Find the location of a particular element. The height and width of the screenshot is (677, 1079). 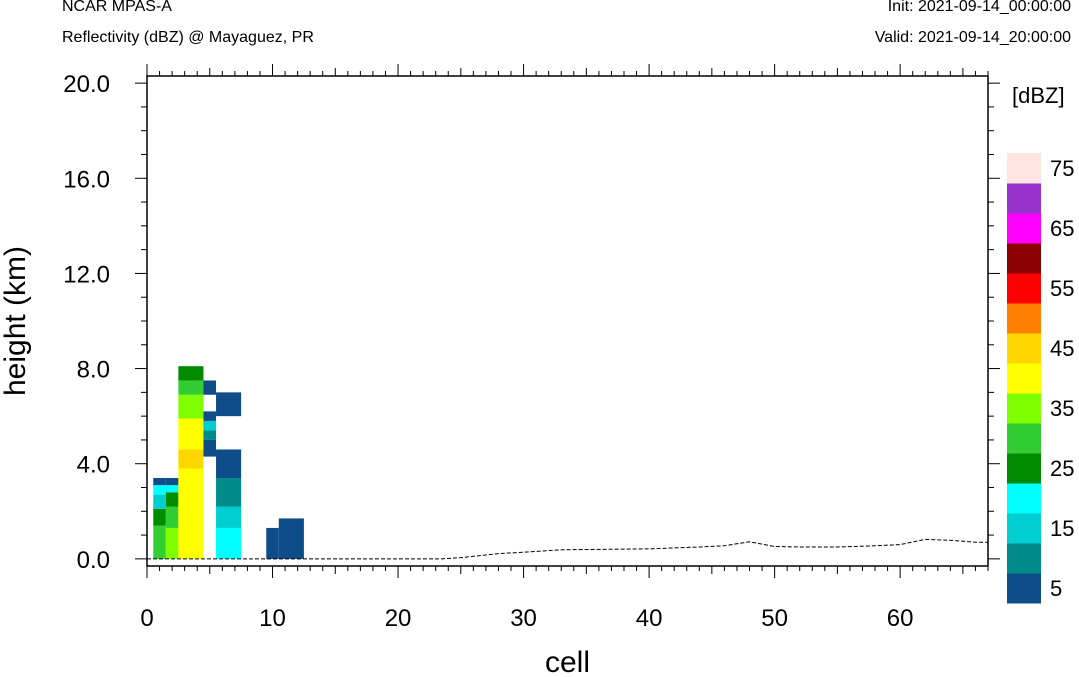

colorbar-tick-label: 15 is located at coordinates (1062, 528).